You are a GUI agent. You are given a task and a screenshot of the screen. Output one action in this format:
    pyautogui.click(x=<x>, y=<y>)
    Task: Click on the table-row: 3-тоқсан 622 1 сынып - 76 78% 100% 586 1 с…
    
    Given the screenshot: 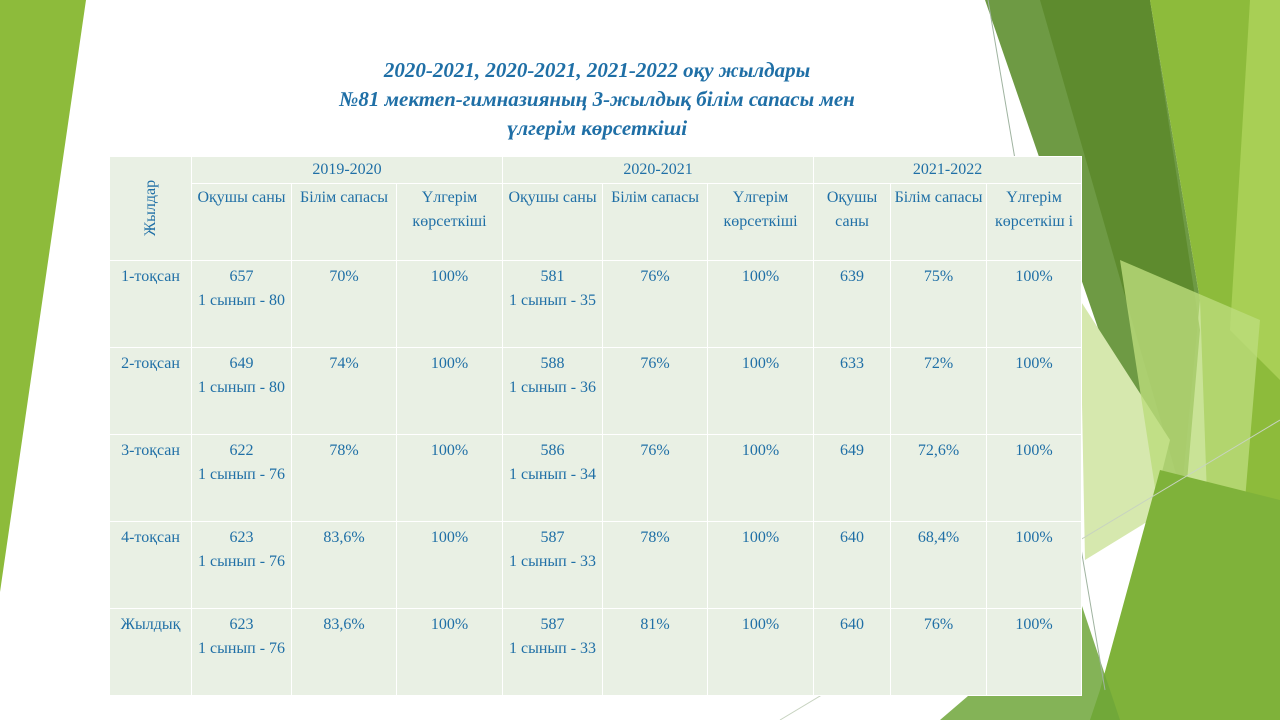 What is the action you would take?
    pyautogui.click(x=596, y=478)
    